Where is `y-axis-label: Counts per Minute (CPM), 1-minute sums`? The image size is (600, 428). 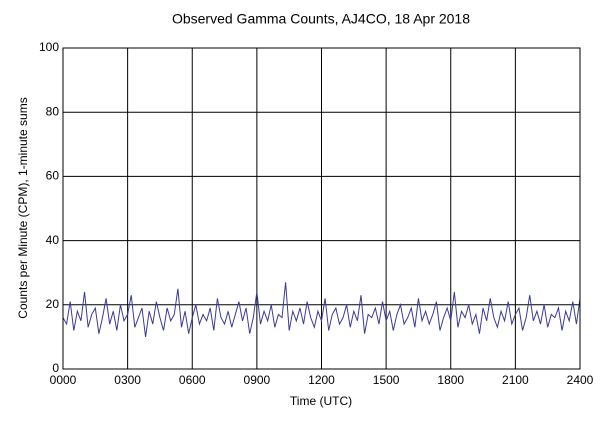
y-axis-label: Counts per Minute (CPM), 1-minute sums is located at coordinates (23, 207).